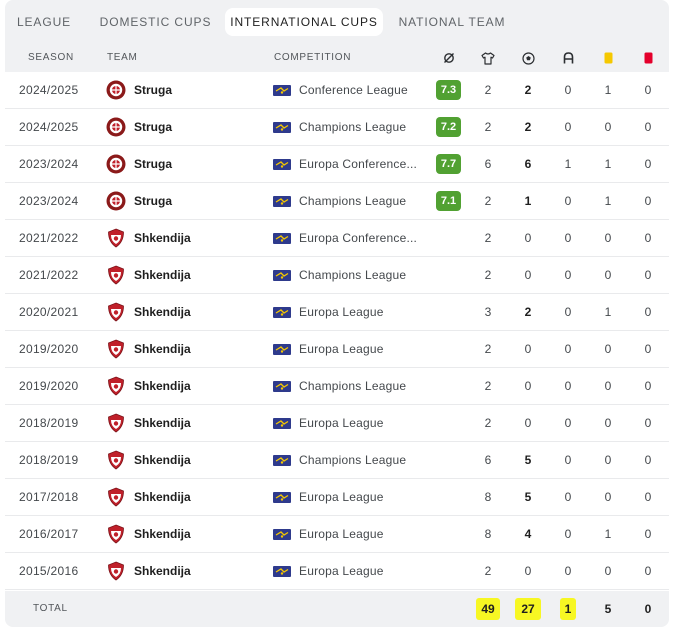 This screenshot has width=677, height=637. I want to click on goals-cell: 0, so click(528, 275).